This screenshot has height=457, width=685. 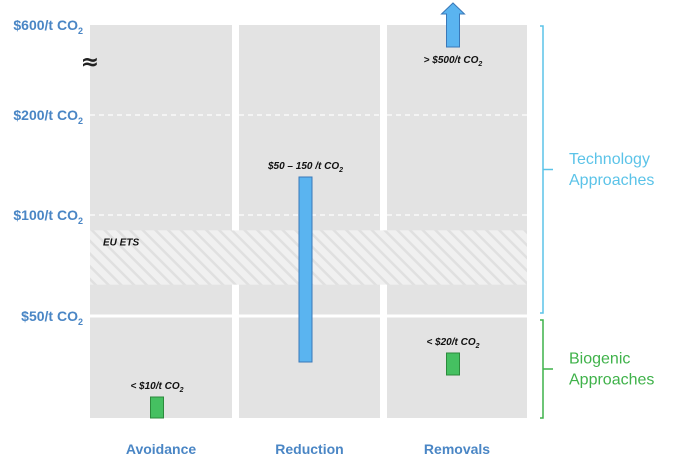 I want to click on y-tick-label-600: $600/t CO2, so click(x=48, y=26).